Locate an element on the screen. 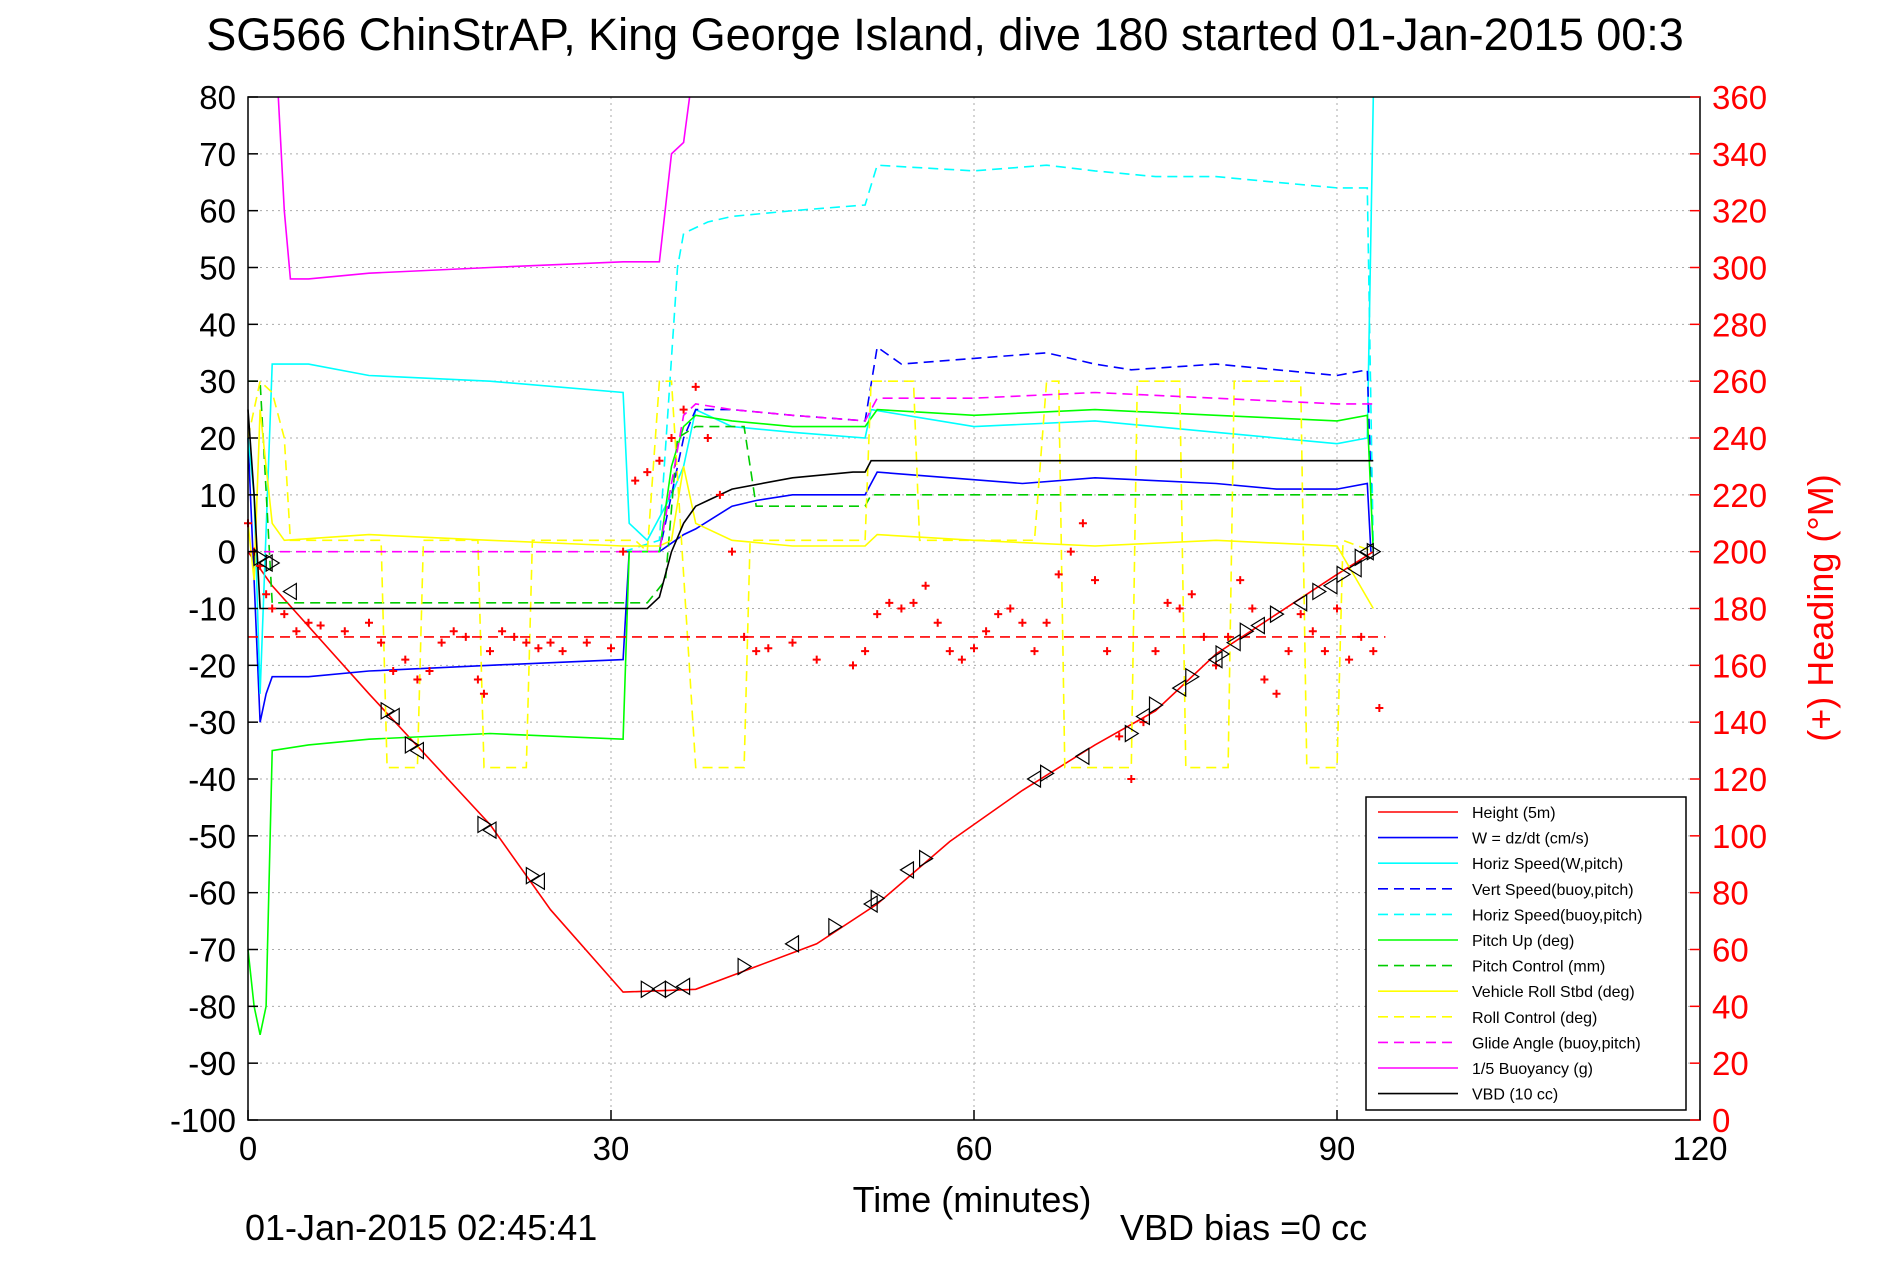 The image size is (1891, 1262). y-tick-label: 0 is located at coordinates (227, 552).